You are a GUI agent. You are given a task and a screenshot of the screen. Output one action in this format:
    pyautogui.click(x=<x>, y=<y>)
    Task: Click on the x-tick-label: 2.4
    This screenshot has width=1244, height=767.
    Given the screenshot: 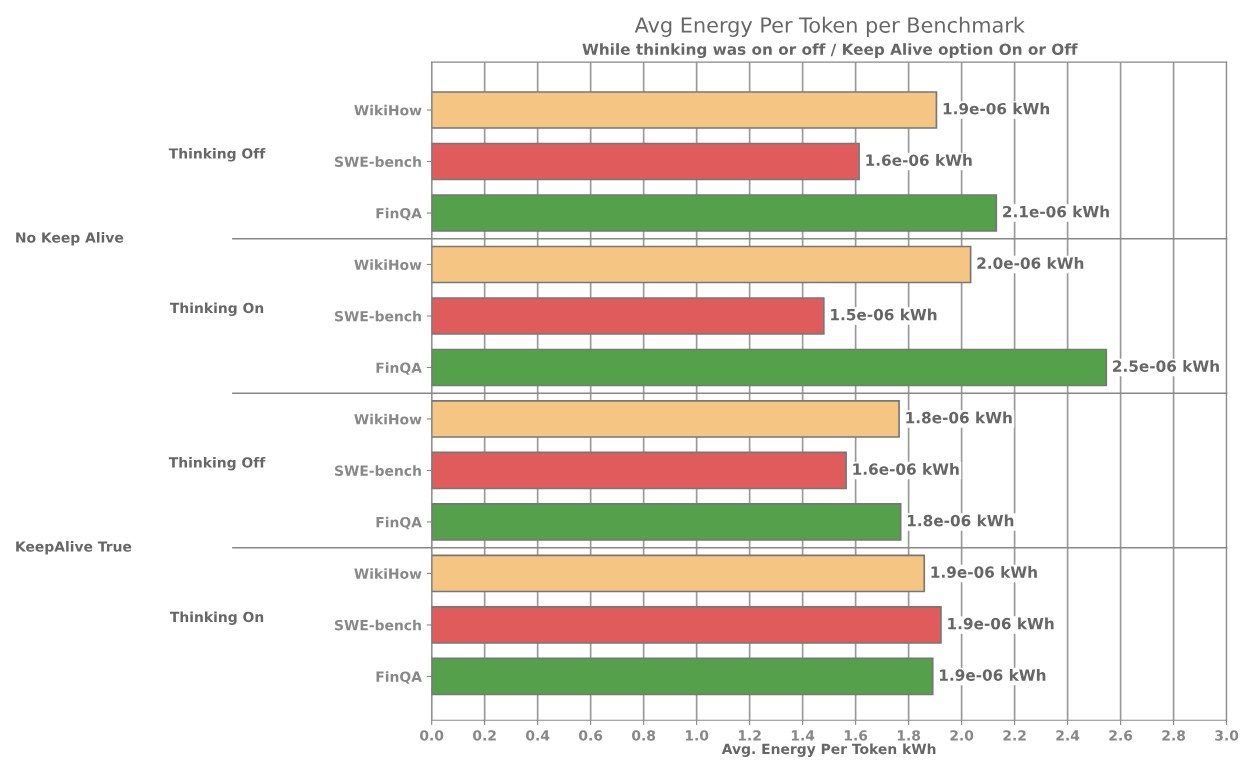 What is the action you would take?
    pyautogui.click(x=1068, y=735)
    